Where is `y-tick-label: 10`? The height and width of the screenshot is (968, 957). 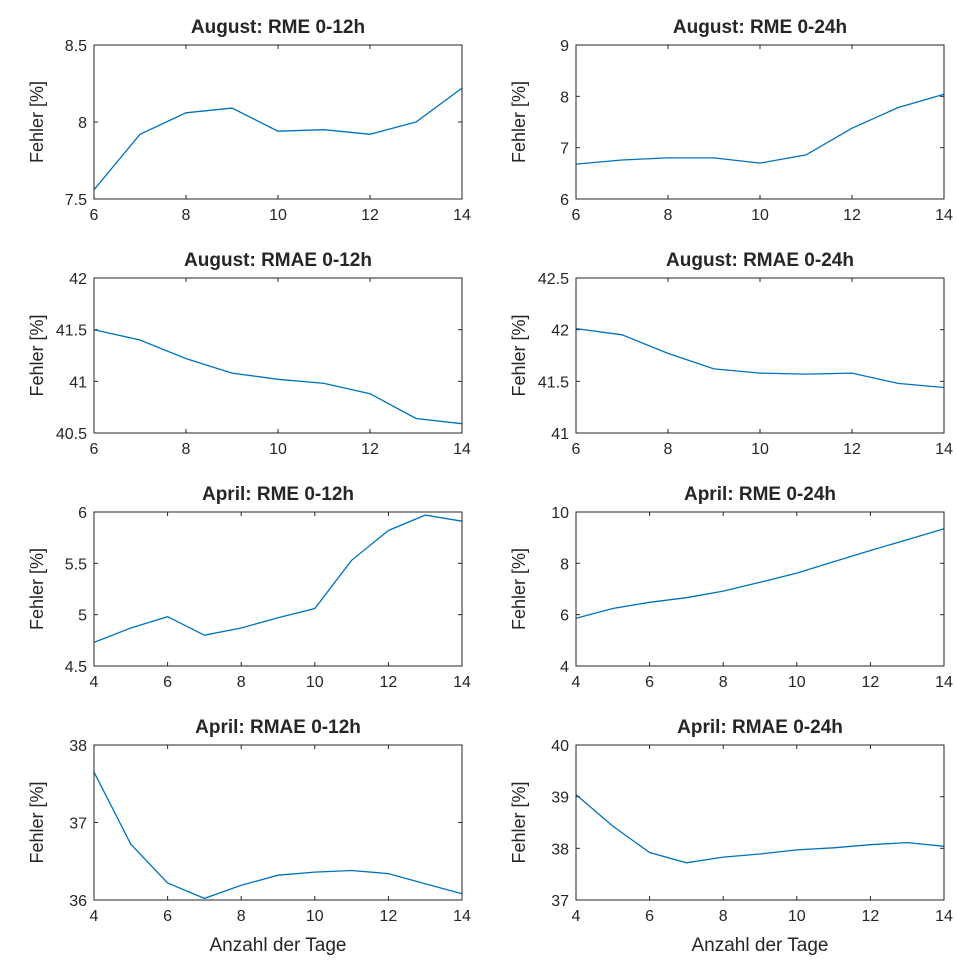 y-tick-label: 10 is located at coordinates (560, 513).